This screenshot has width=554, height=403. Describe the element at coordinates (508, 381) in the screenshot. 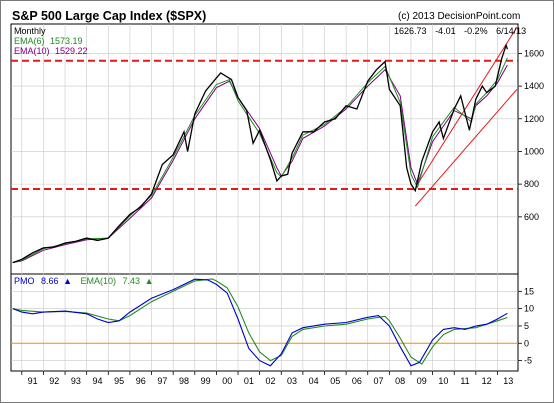

I see `x-tick-label: 13` at that location.